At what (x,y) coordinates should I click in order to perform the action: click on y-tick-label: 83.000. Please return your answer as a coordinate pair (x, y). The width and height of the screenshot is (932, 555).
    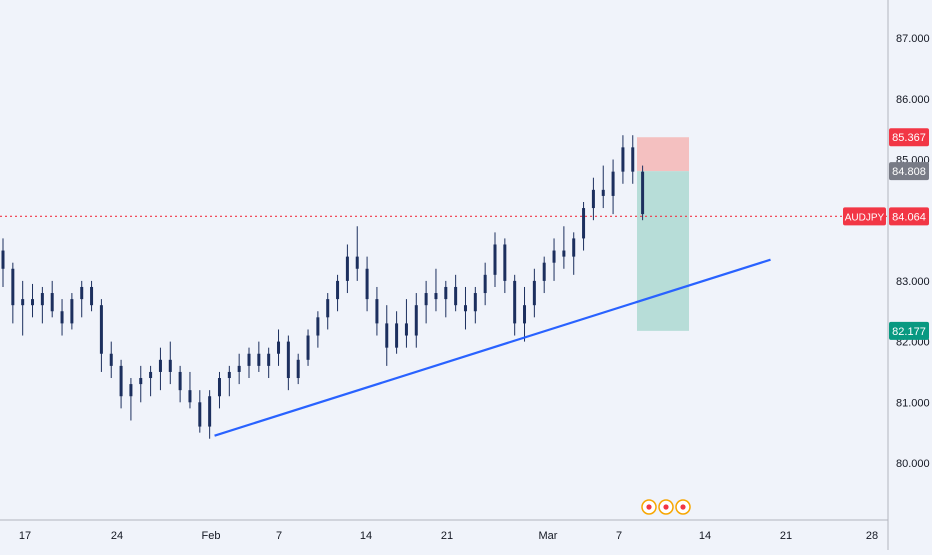
    Looking at the image, I should click on (913, 282).